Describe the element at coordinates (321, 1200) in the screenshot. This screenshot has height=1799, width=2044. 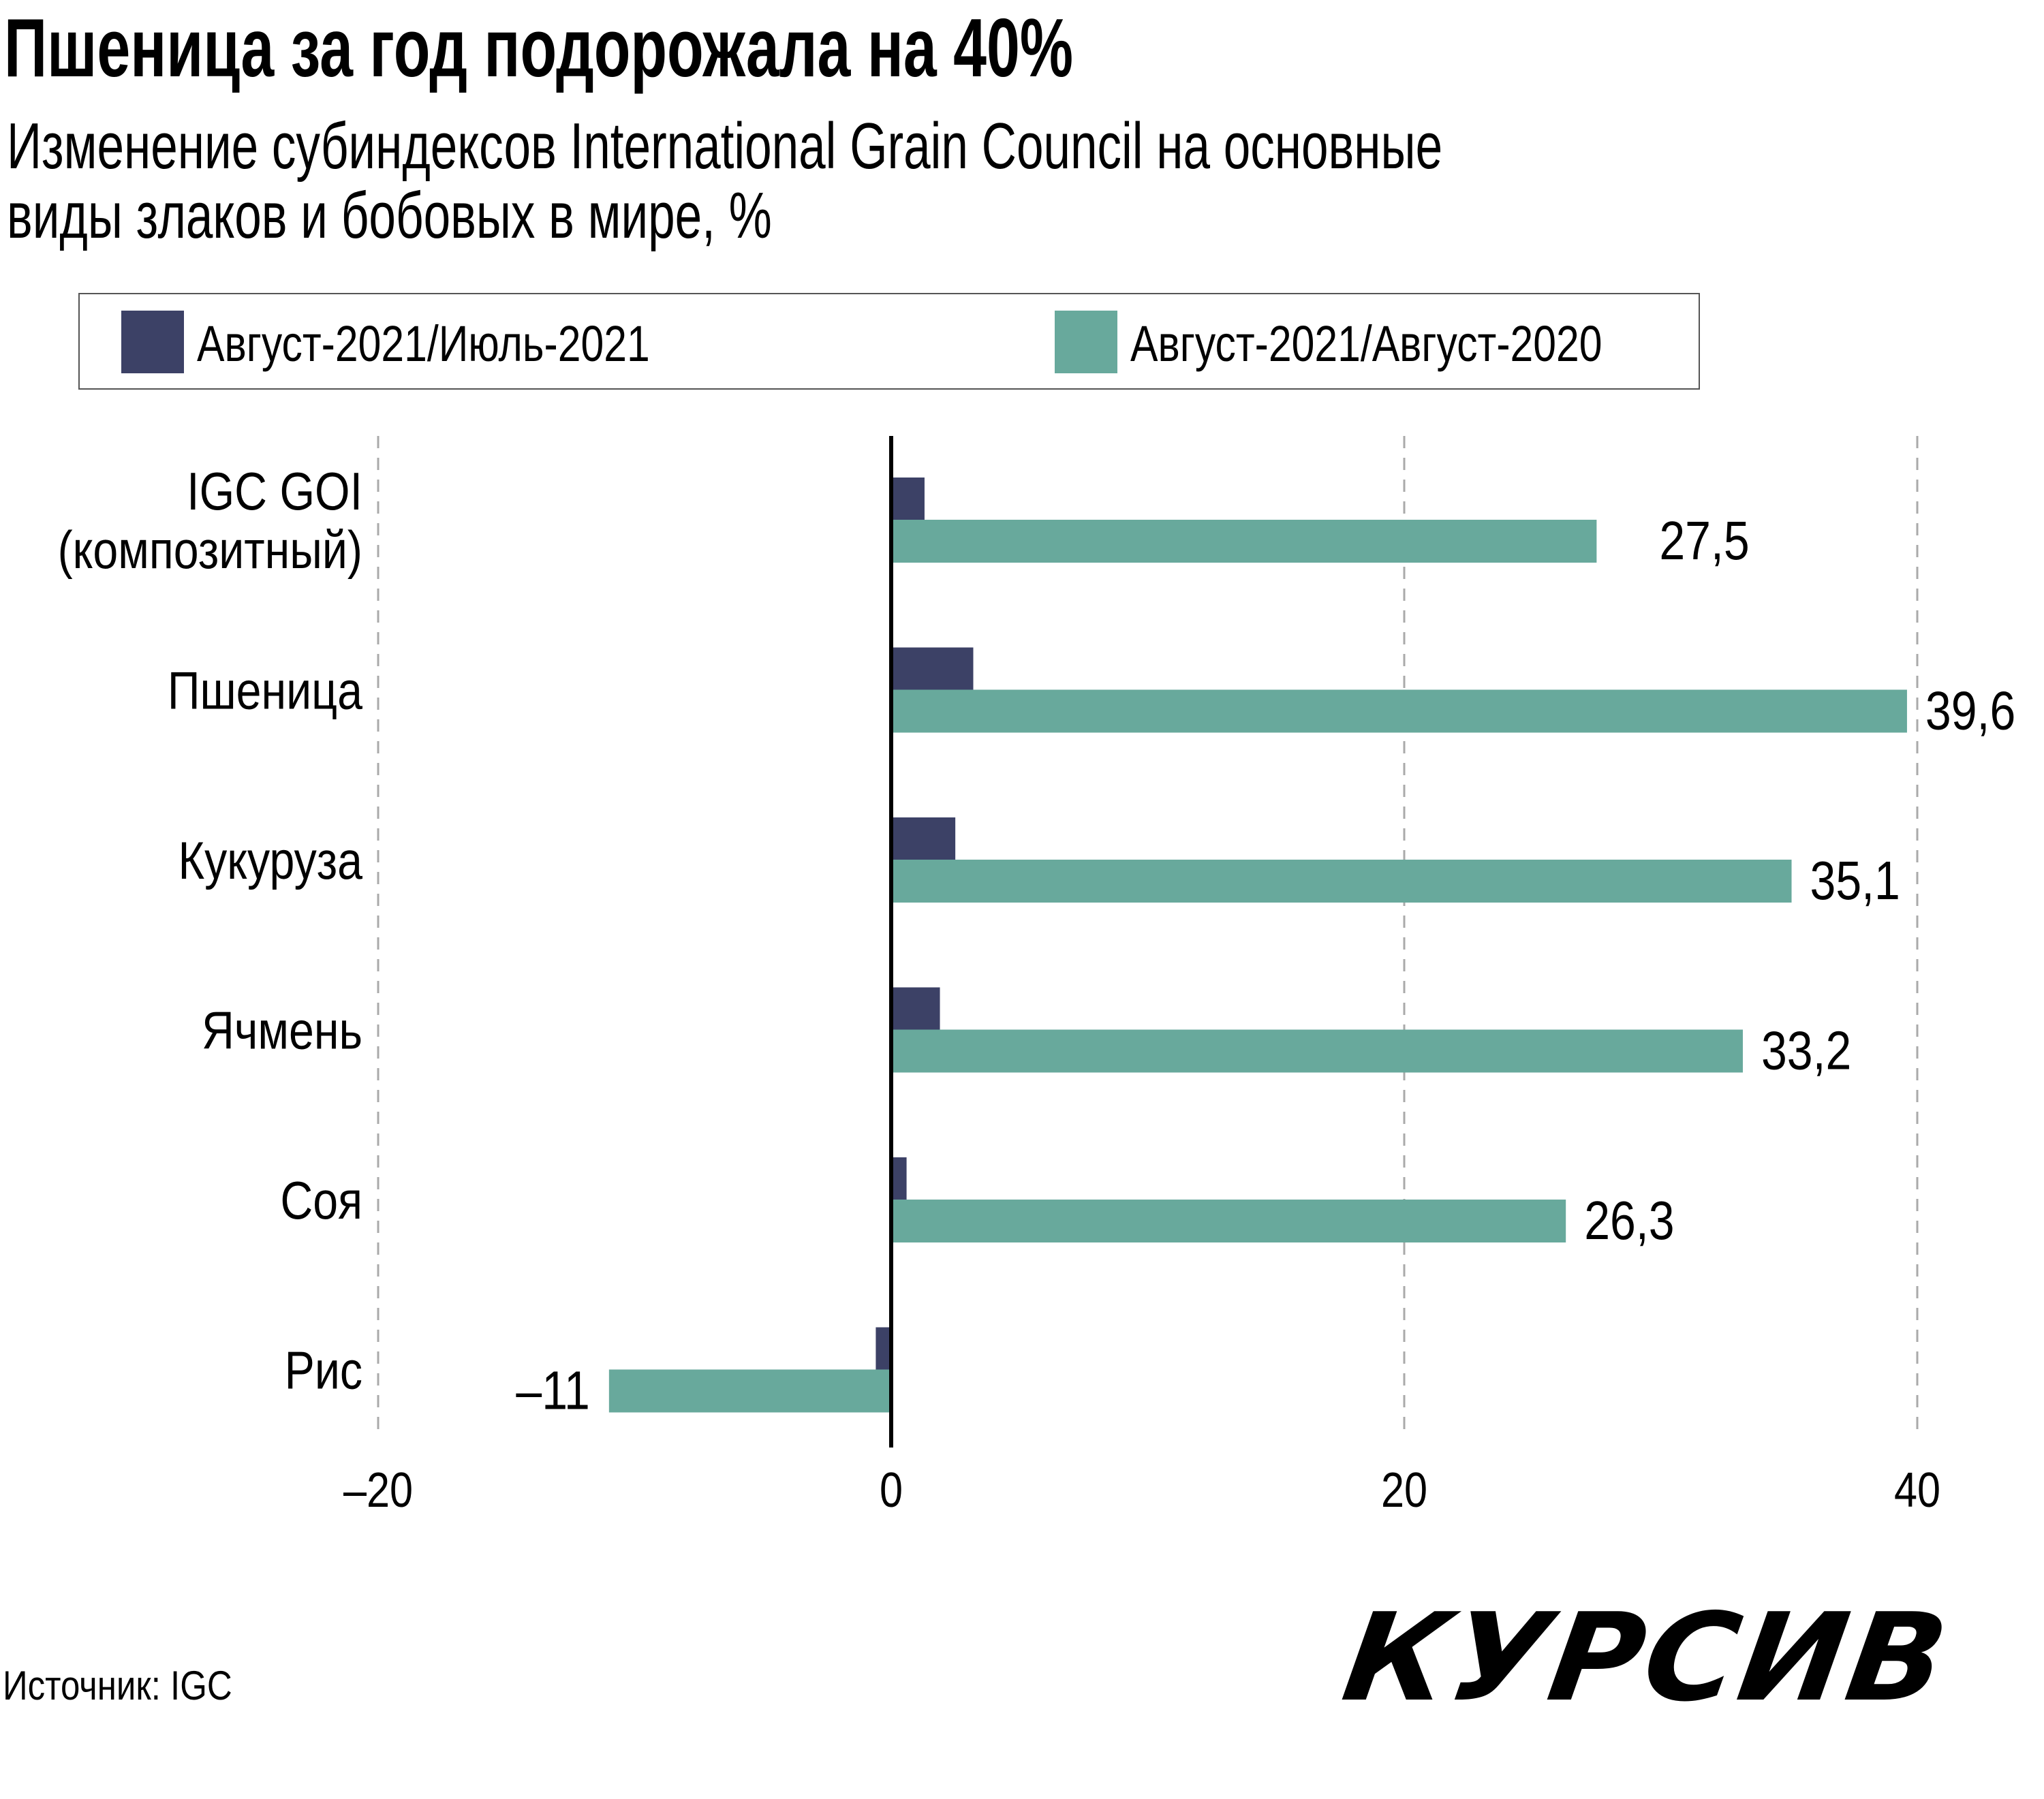
I see `category-label: Соя` at that location.